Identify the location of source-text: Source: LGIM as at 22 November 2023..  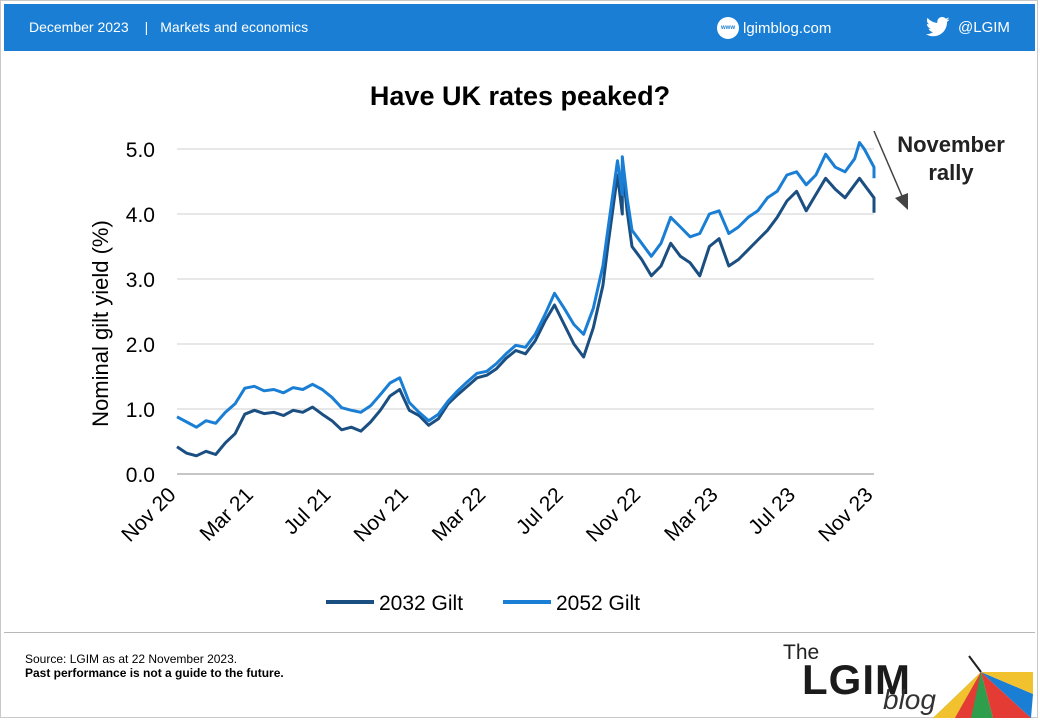
(131, 659).